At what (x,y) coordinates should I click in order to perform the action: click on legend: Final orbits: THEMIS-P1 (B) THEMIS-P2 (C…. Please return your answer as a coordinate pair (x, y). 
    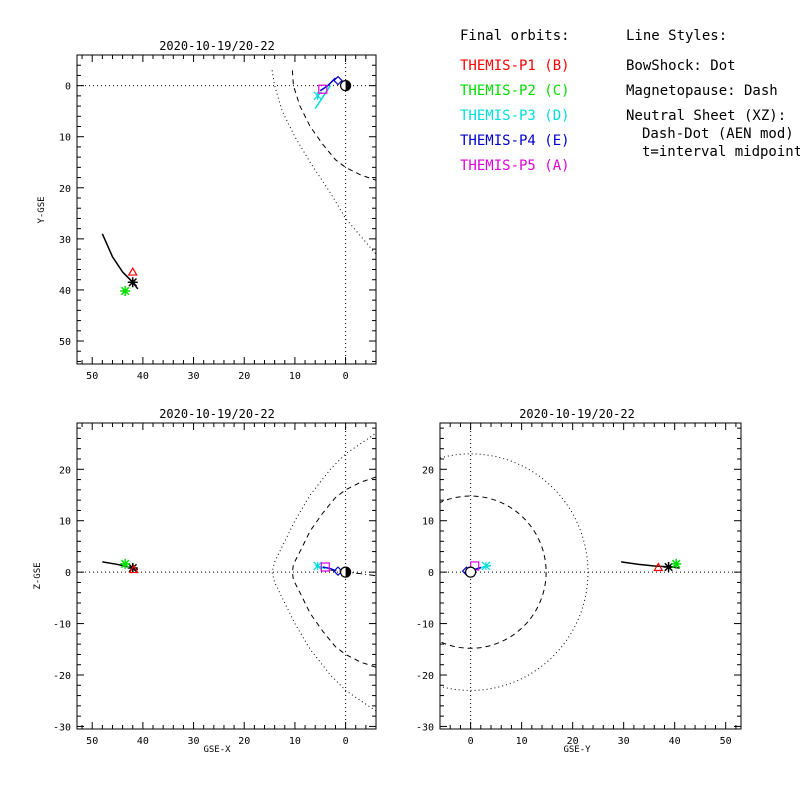
    Looking at the image, I should click on (630, 101).